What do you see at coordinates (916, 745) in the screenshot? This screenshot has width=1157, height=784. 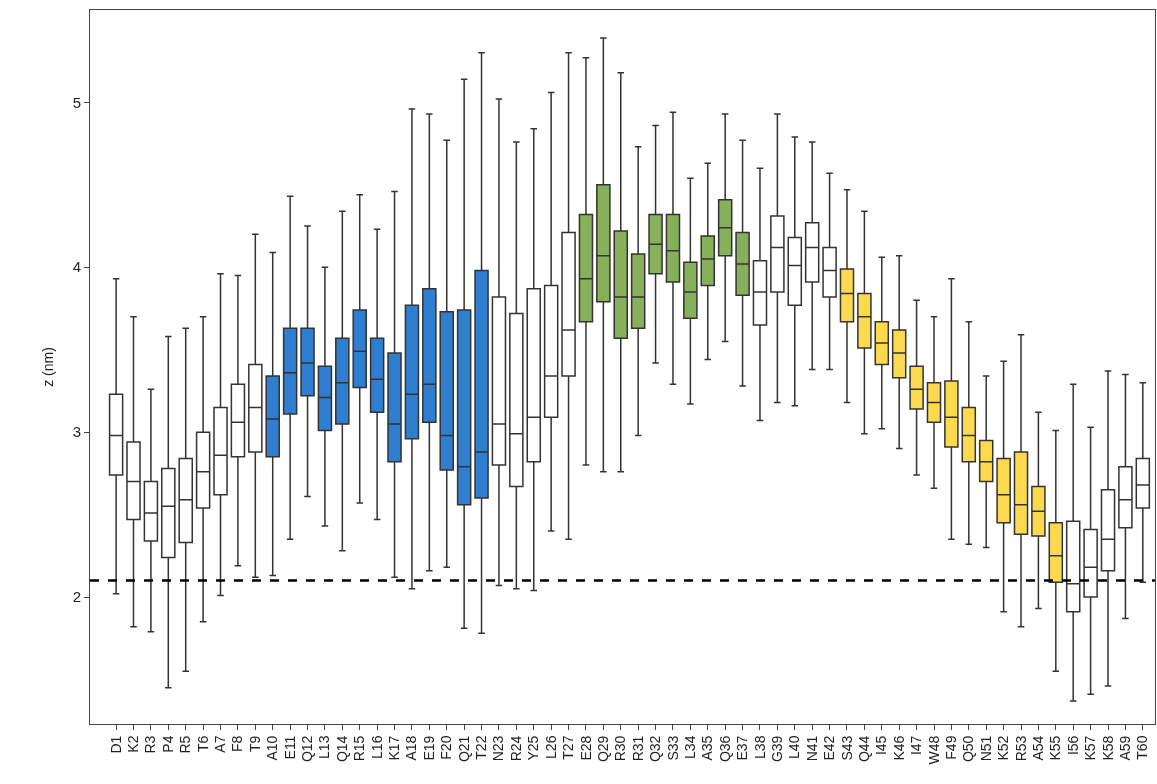 I see `x-tick-label: I47` at bounding box center [916, 745].